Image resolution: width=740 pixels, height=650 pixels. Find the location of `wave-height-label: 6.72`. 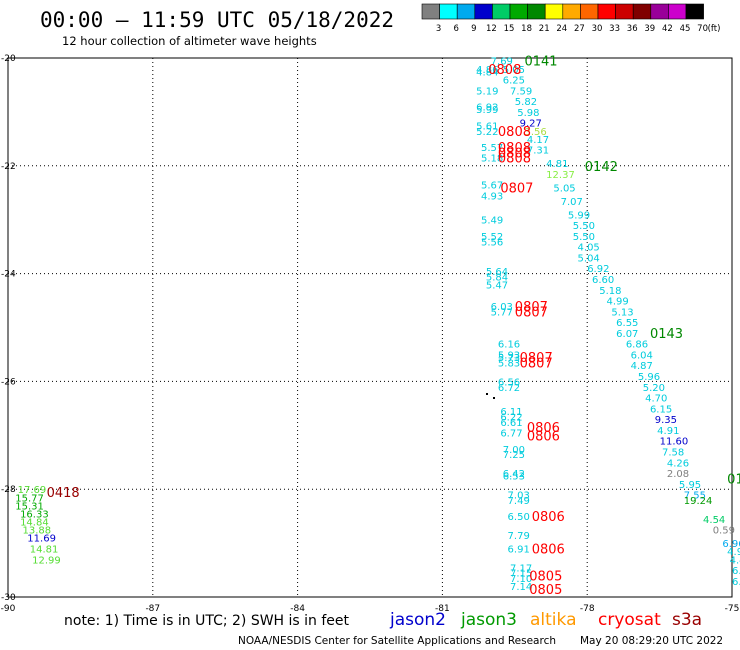

wave-height-label: 6.72 is located at coordinates (509, 388).